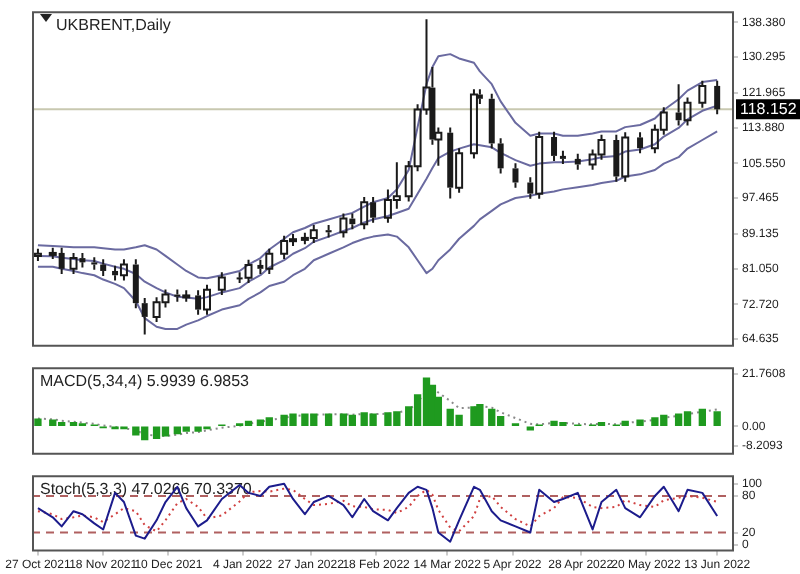 The width and height of the screenshot is (800, 574). I want to click on chart-title: MACD(5,34,4) 5.9939 6.9853, so click(145, 380).